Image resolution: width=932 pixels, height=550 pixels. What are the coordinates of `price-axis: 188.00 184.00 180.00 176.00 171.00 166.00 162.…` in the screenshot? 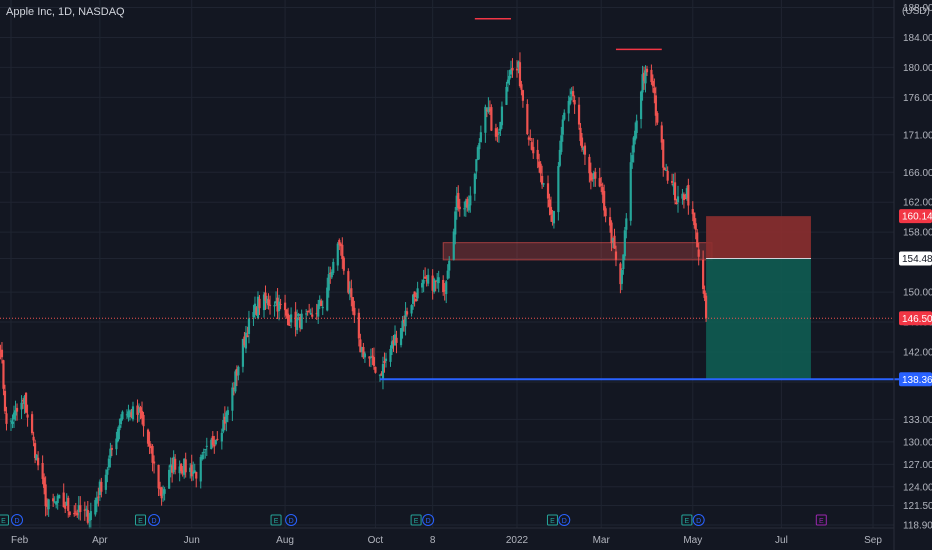 It's located at (912, 275).